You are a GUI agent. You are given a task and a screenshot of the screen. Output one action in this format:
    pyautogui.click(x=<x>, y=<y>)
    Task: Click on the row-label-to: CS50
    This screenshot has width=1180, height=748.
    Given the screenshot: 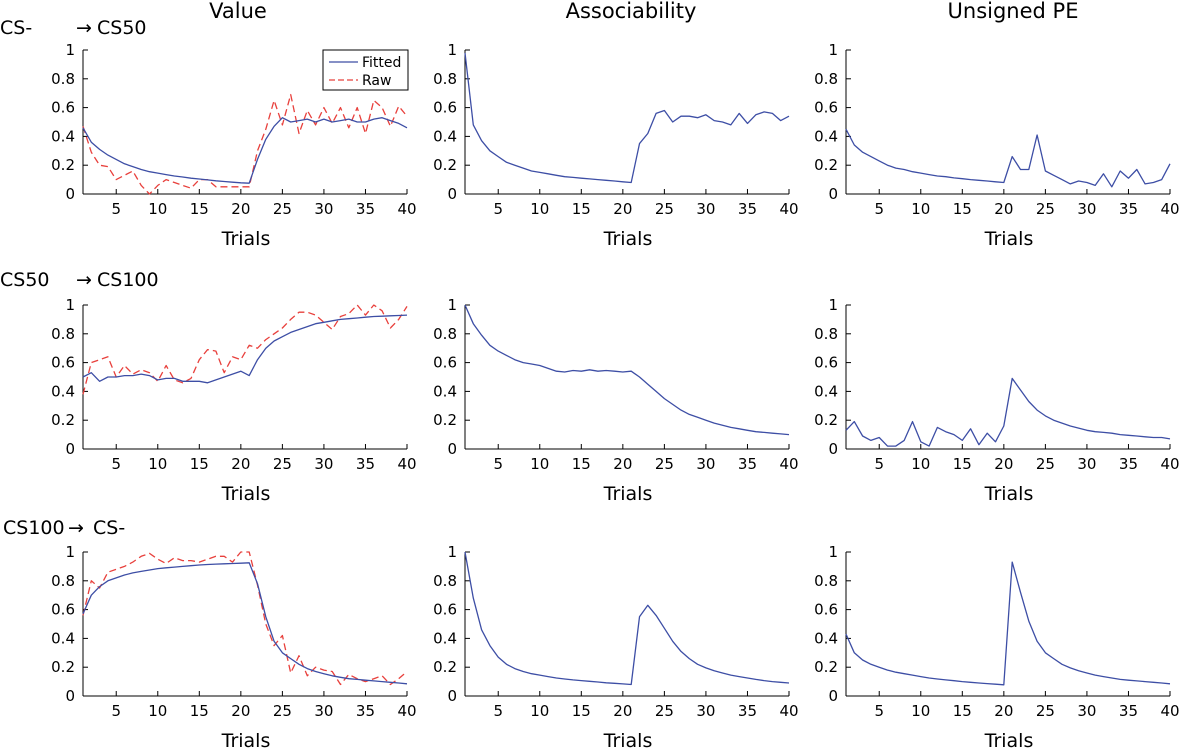 What is the action you would take?
    pyautogui.click(x=122, y=28)
    